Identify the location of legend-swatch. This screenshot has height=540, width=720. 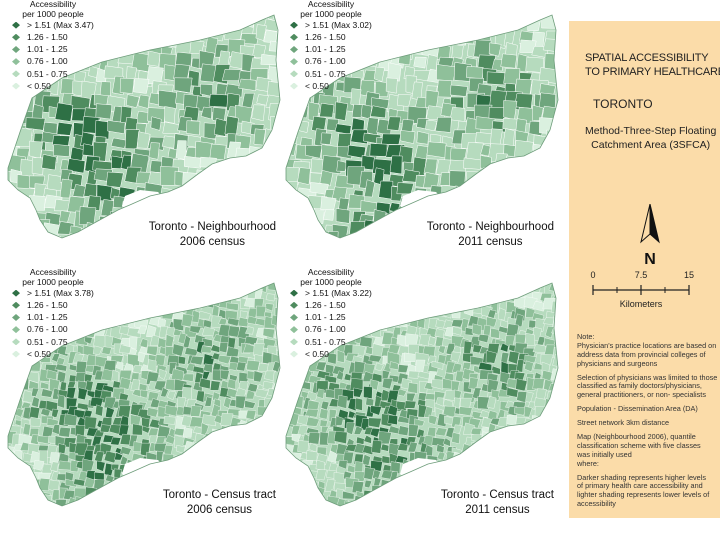
(16, 86).